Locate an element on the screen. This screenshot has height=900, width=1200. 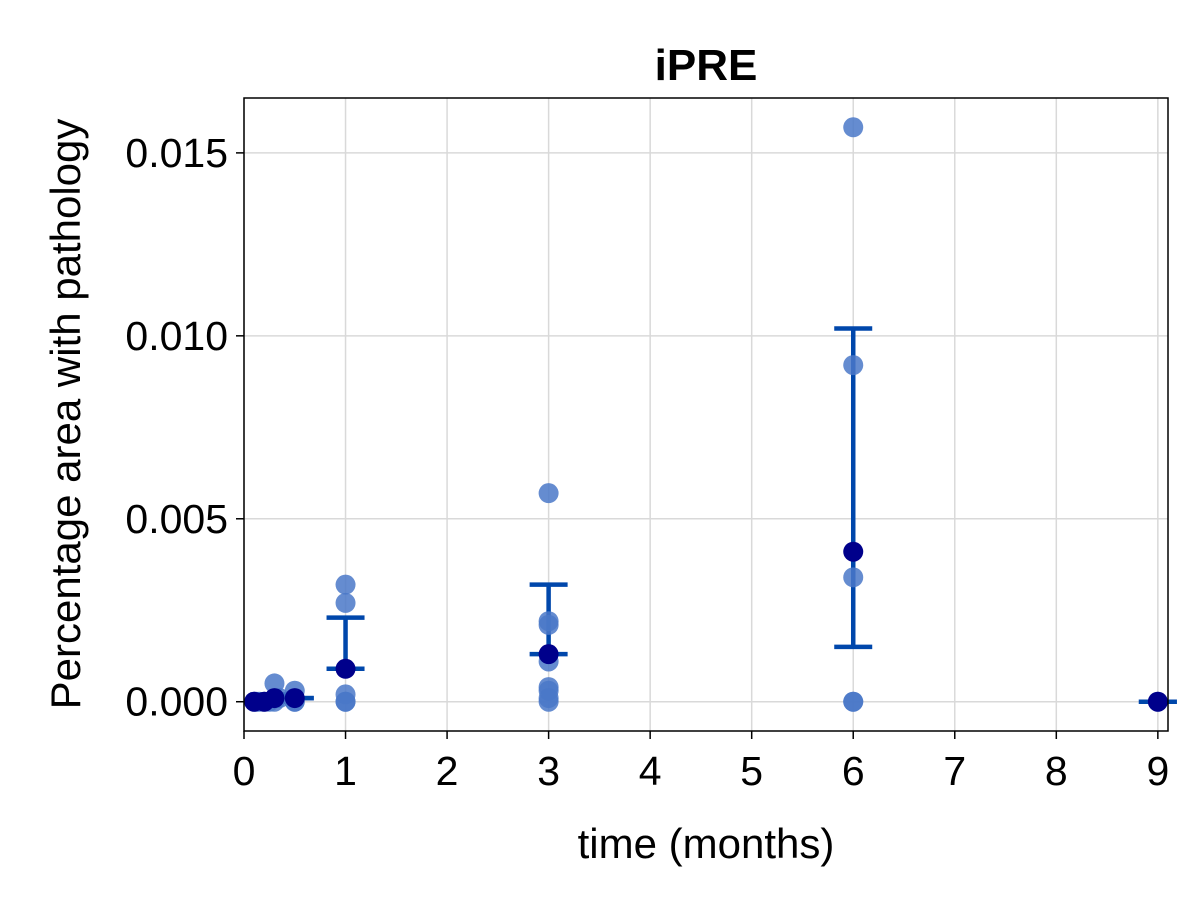
x-tick-label: 4 is located at coordinates (650, 771).